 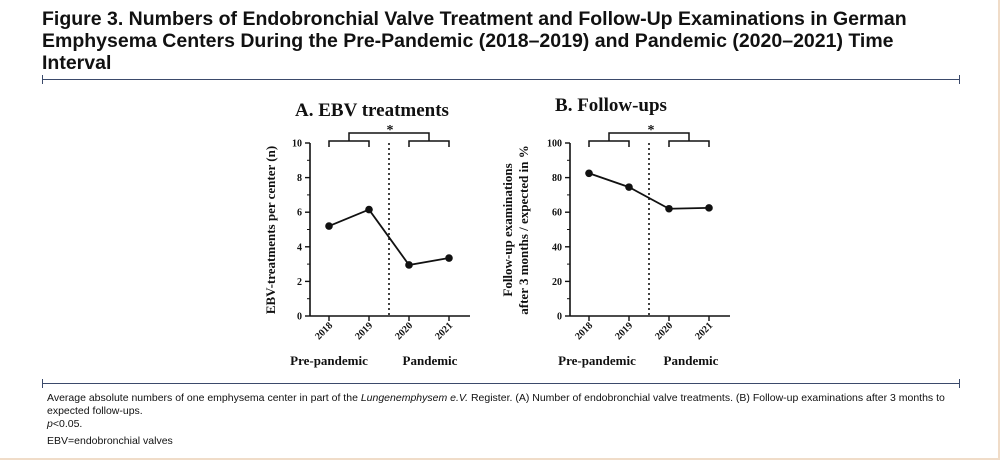 What do you see at coordinates (270, 230) in the screenshot?
I see `panel-a-y-axis-label: EBV-treatments per center (n)` at bounding box center [270, 230].